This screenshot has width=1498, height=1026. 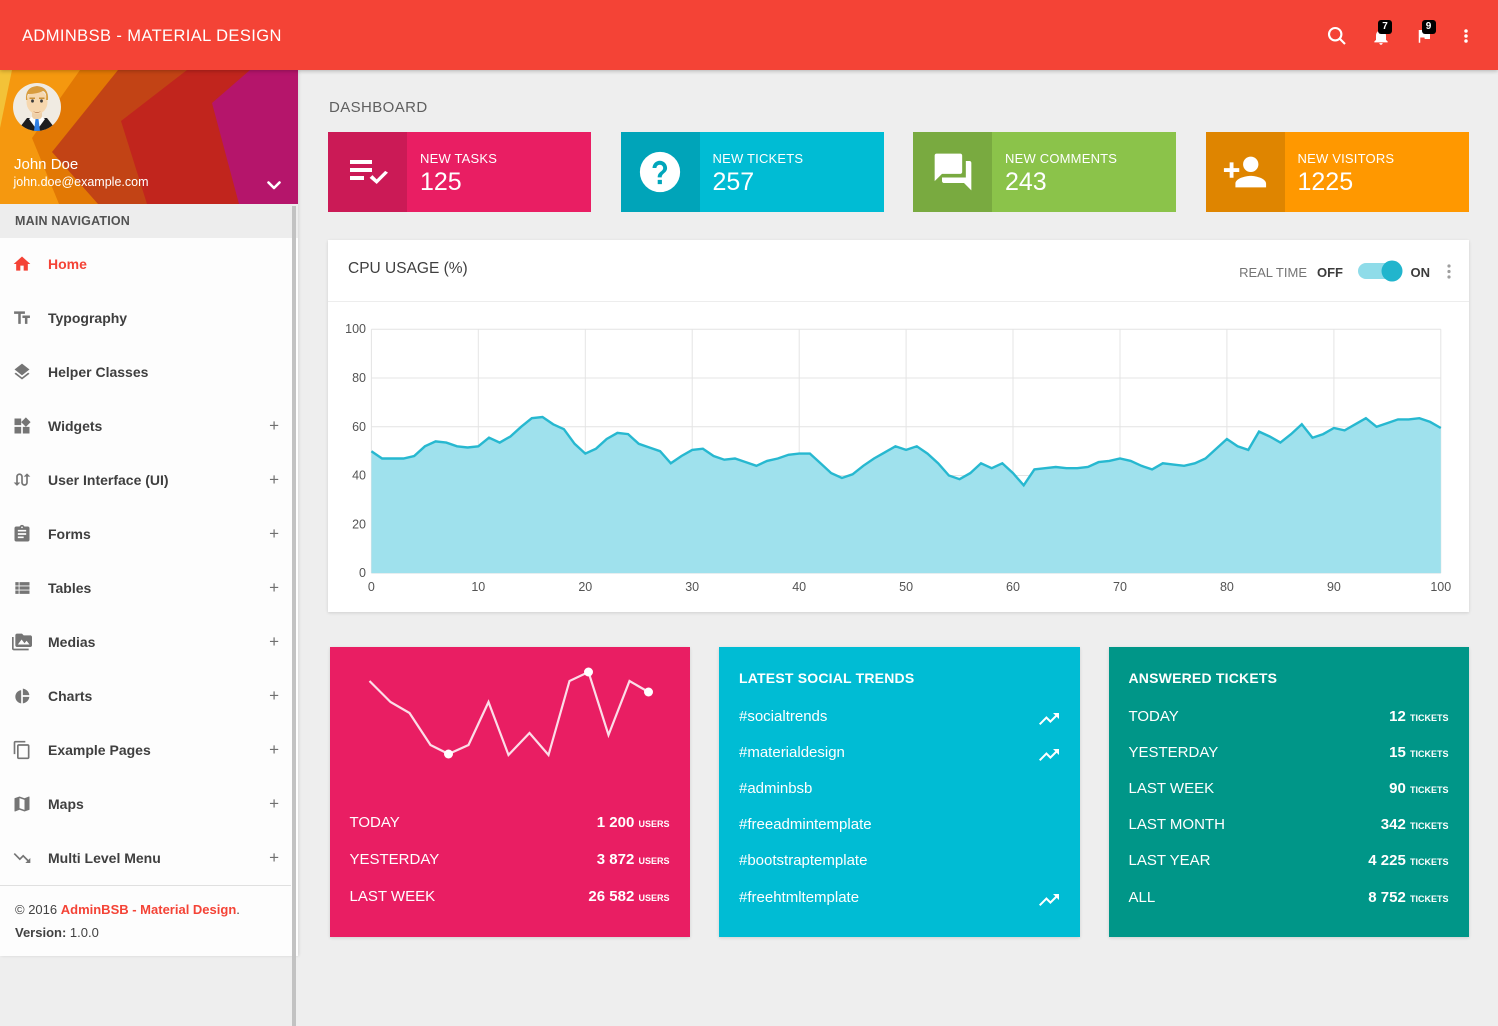 What do you see at coordinates (1120, 587) in the screenshot?
I see `svg-text: 70` at bounding box center [1120, 587].